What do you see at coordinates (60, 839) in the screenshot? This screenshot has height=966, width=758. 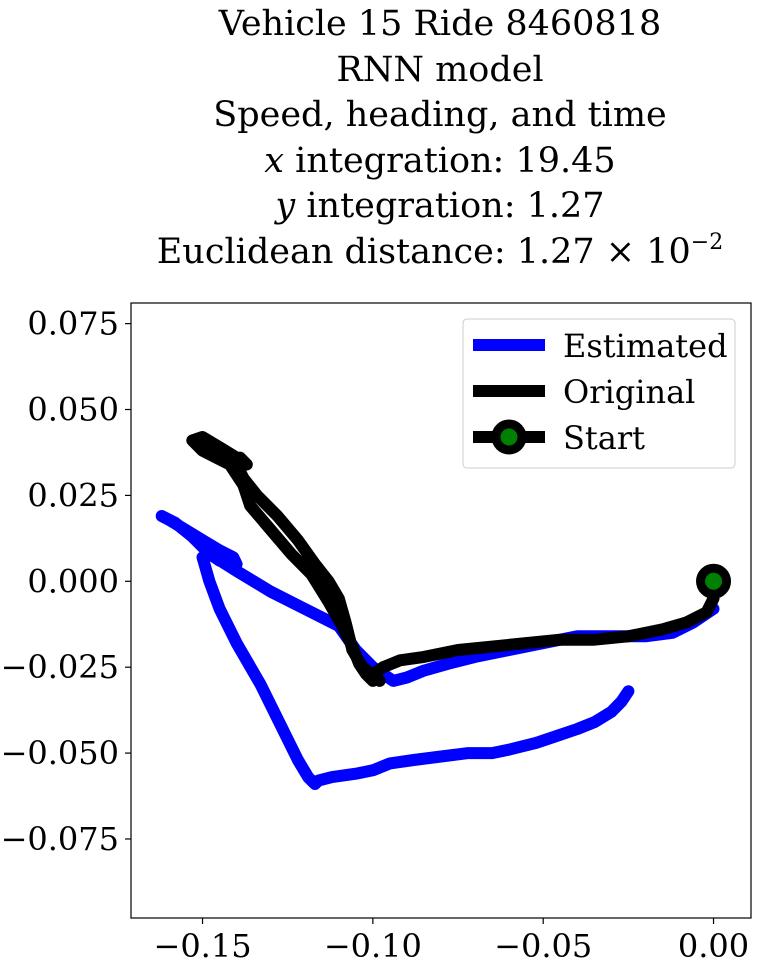 I see `y-tick-label: −0.075` at bounding box center [60, 839].